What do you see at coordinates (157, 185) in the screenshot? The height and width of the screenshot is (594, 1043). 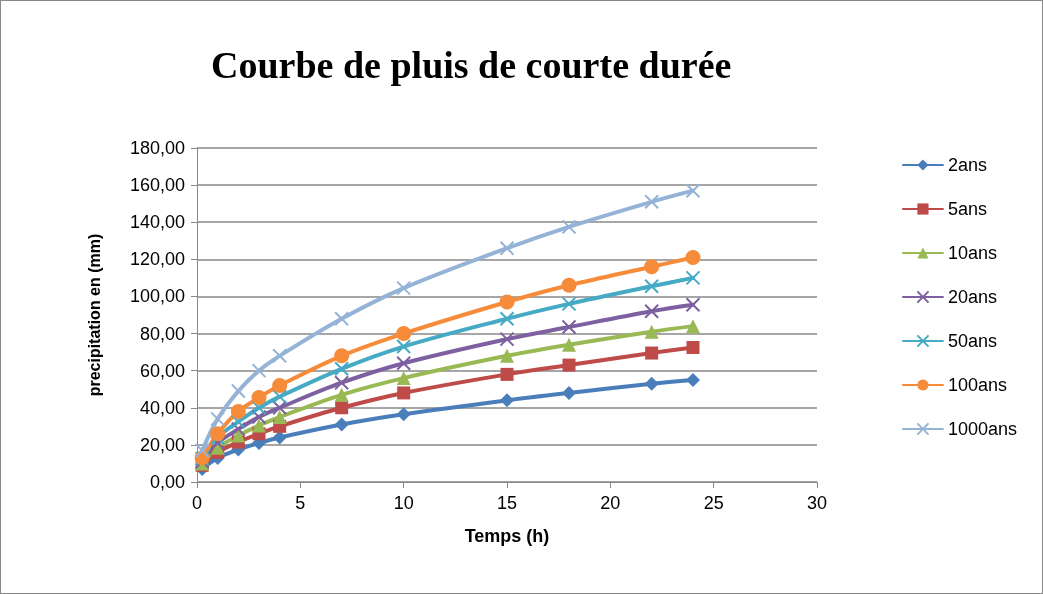 I see `y-tick-label: 160,00` at bounding box center [157, 185].